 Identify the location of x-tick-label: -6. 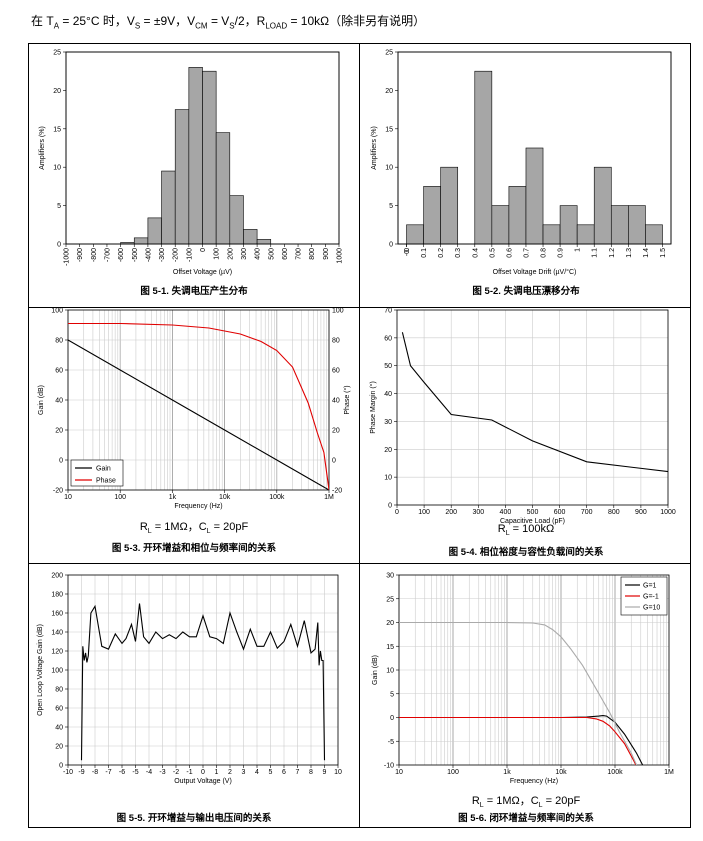
(122, 772).